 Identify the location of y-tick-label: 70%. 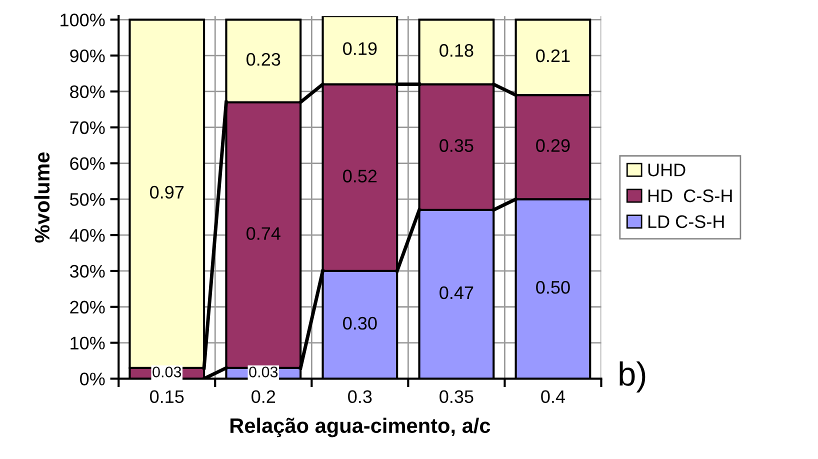
(87, 127).